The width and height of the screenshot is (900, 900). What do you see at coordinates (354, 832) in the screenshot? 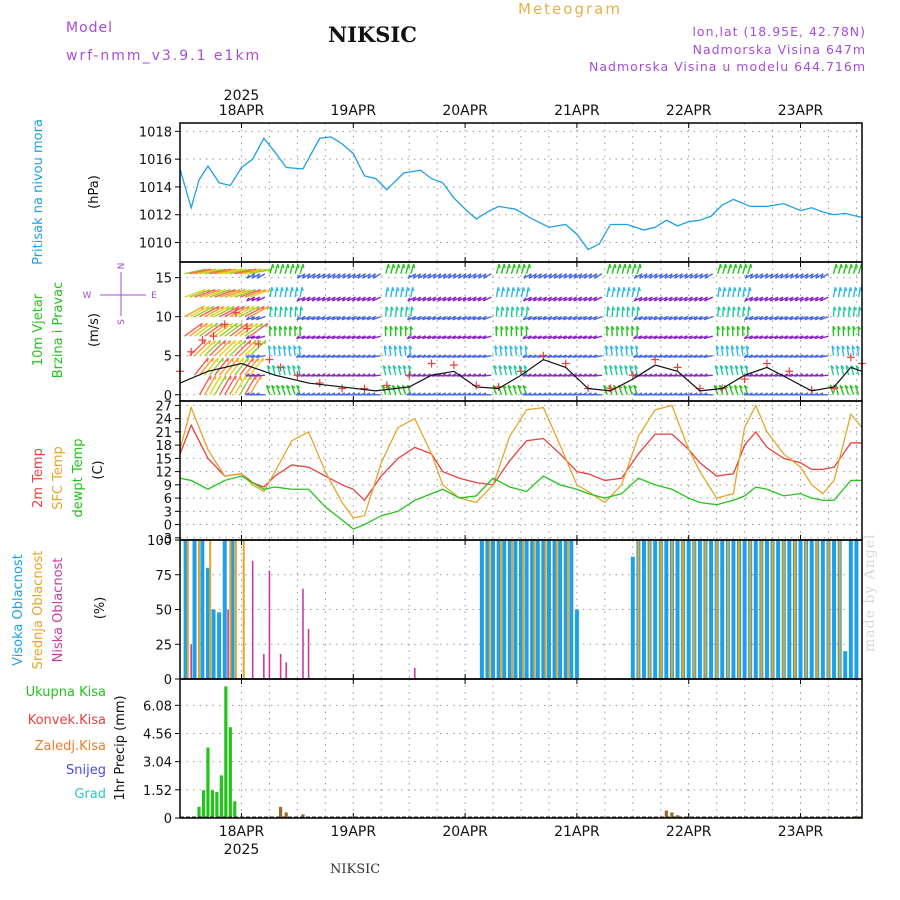
I see `bottom-date-label: 19APR` at bounding box center [354, 832].